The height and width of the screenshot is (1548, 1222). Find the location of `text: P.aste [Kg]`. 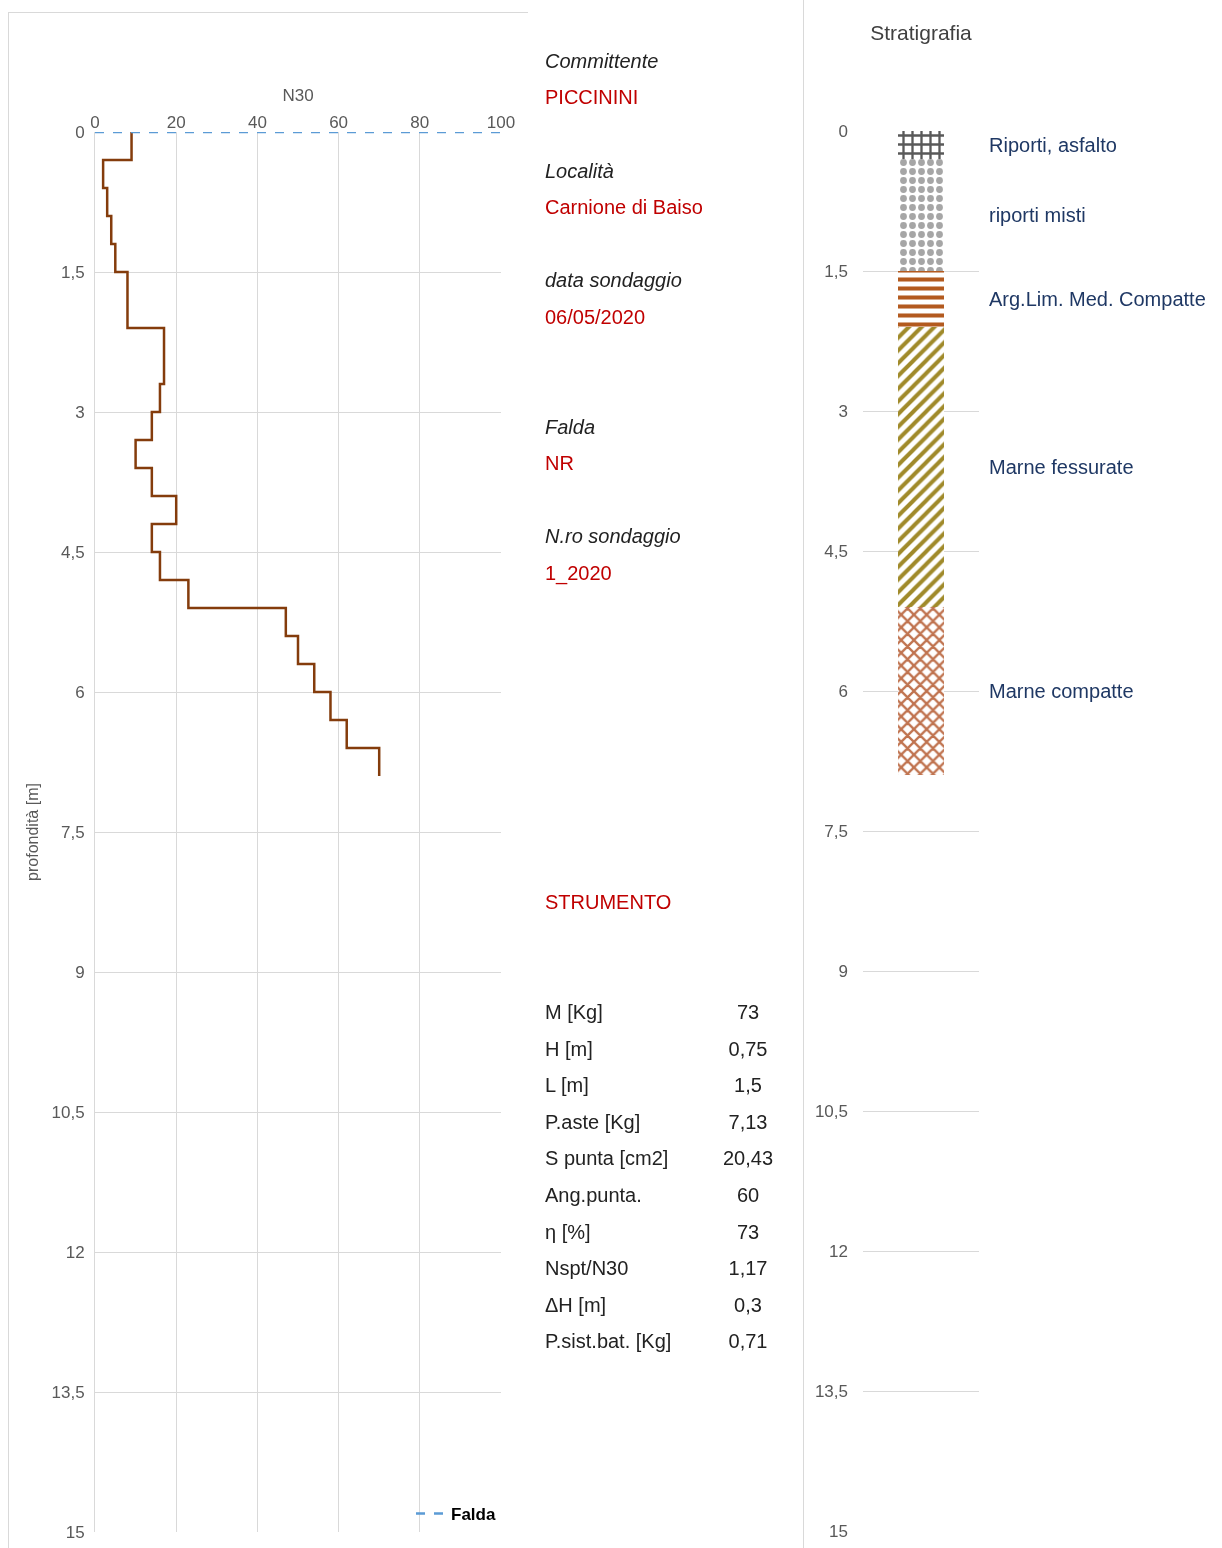

text: P.aste [Kg] is located at coordinates (593, 1122).